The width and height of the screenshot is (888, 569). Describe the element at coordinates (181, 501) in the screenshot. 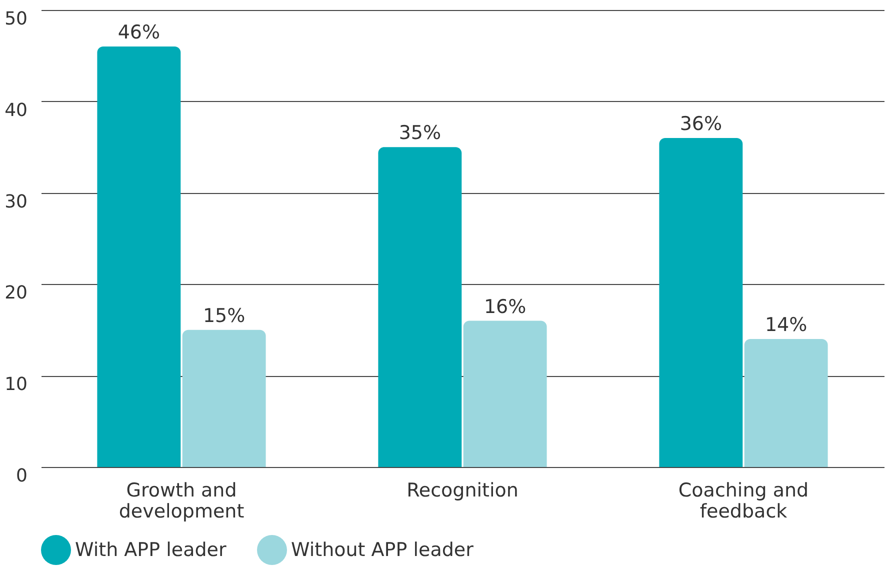

I see `x-tick-label: Growth and development` at that location.